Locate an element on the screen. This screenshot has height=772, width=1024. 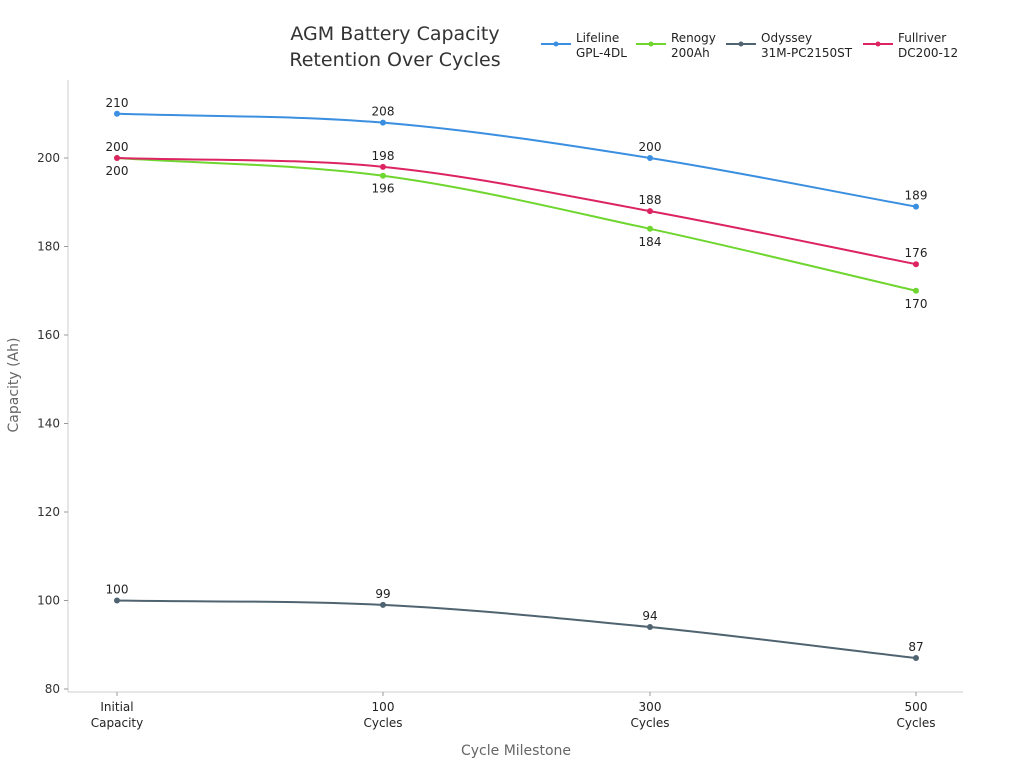
data-label-fullriver: 198 is located at coordinates (383, 156).